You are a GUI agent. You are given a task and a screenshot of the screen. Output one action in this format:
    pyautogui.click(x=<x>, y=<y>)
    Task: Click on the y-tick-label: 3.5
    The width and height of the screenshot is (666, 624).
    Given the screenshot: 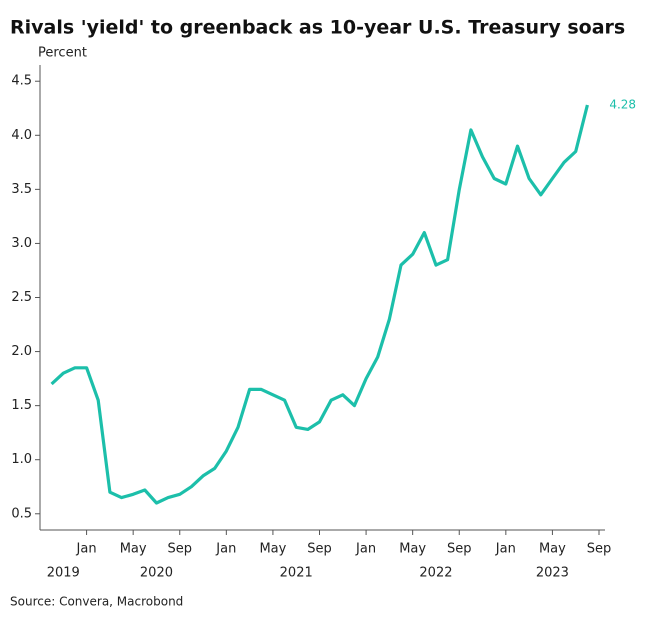 What is the action you would take?
    pyautogui.click(x=21, y=189)
    